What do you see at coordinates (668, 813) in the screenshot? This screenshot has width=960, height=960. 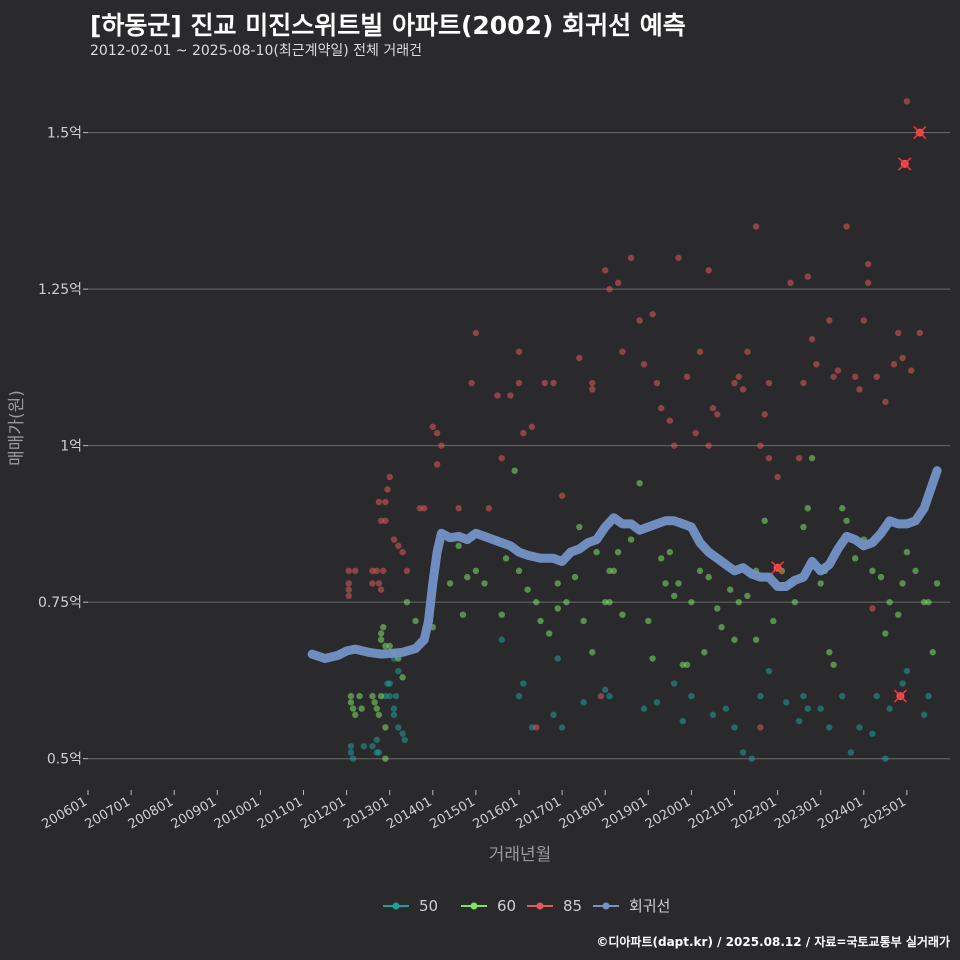 I see `x-tick-label-14: 202001` at bounding box center [668, 813].